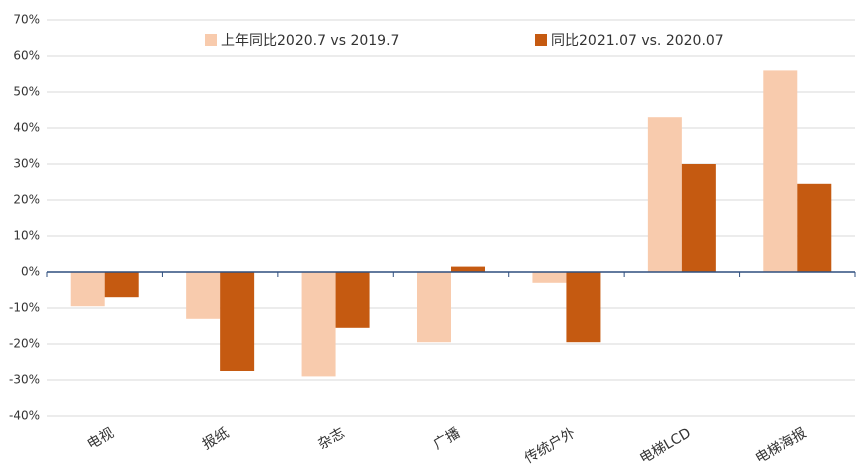 This screenshot has width=858, height=472. What do you see at coordinates (26, 92) in the screenshot?
I see `y-tick-label: 50%` at bounding box center [26, 92].